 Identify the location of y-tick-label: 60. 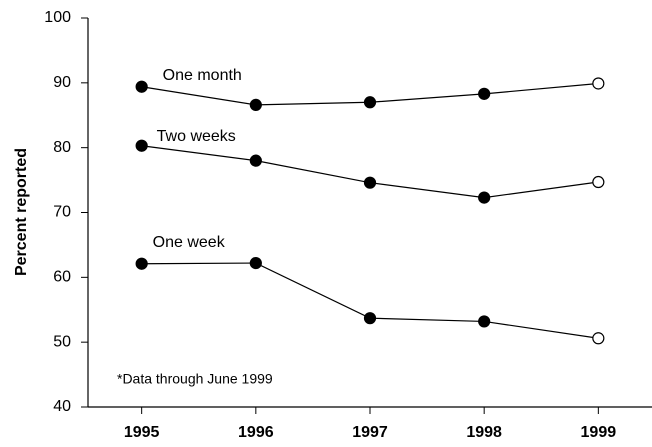
(62, 277).